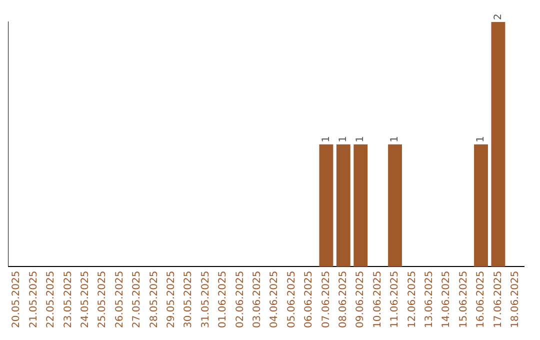 The height and width of the screenshot is (340, 540). What do you see at coordinates (412, 299) in the screenshot?
I see `x-tick-label: 12.06.2025` at bounding box center [412, 299].